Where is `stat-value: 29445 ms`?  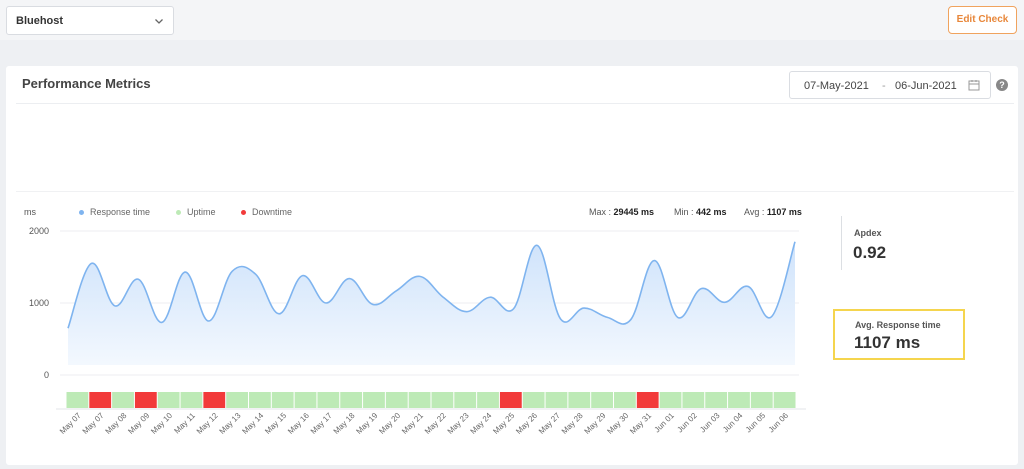
stat-value: 29445 ms is located at coordinates (634, 212).